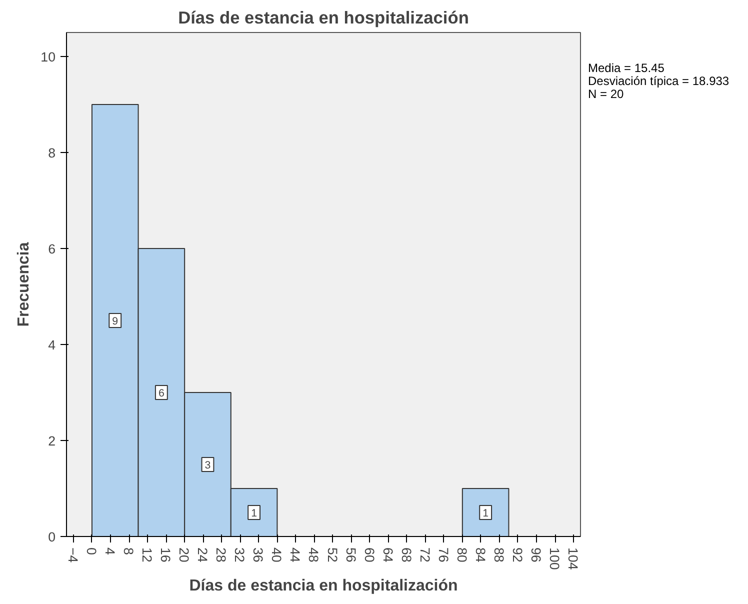 This screenshot has height=604, width=748. I want to click on x-tick-label: 28, so click(221, 555).